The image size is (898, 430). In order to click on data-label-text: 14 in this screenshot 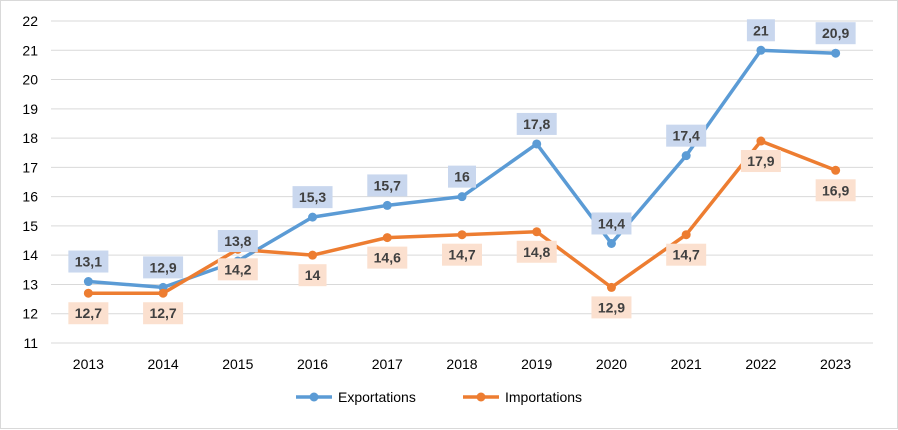, I will do `click(313, 275)`.